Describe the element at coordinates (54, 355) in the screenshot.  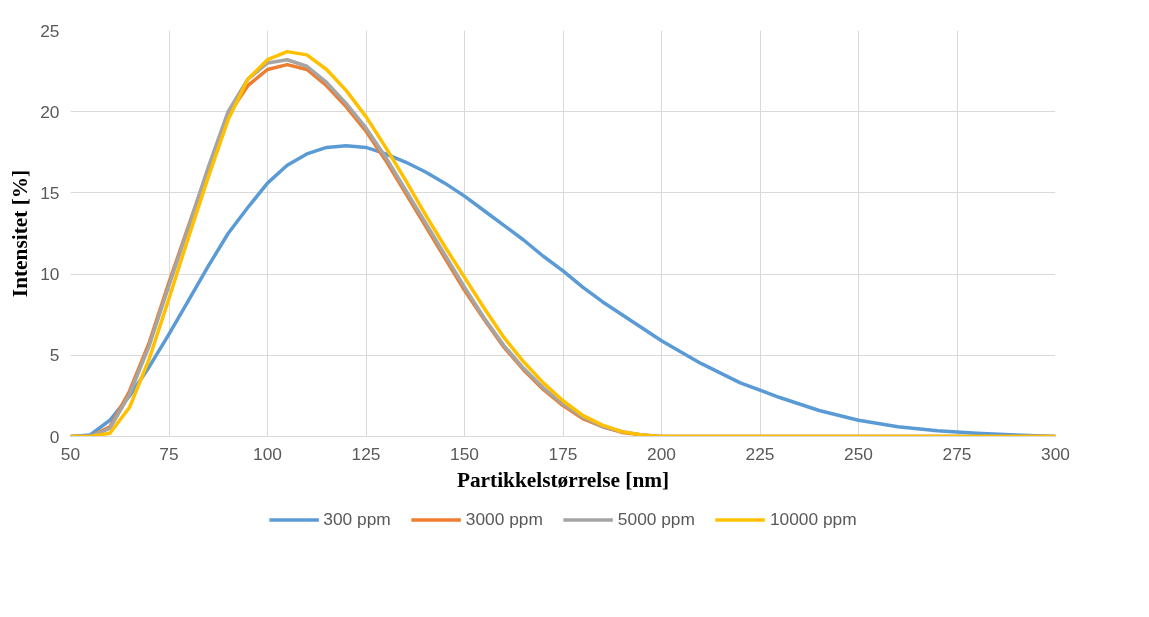
I see `y-tick-label: 5` at that location.